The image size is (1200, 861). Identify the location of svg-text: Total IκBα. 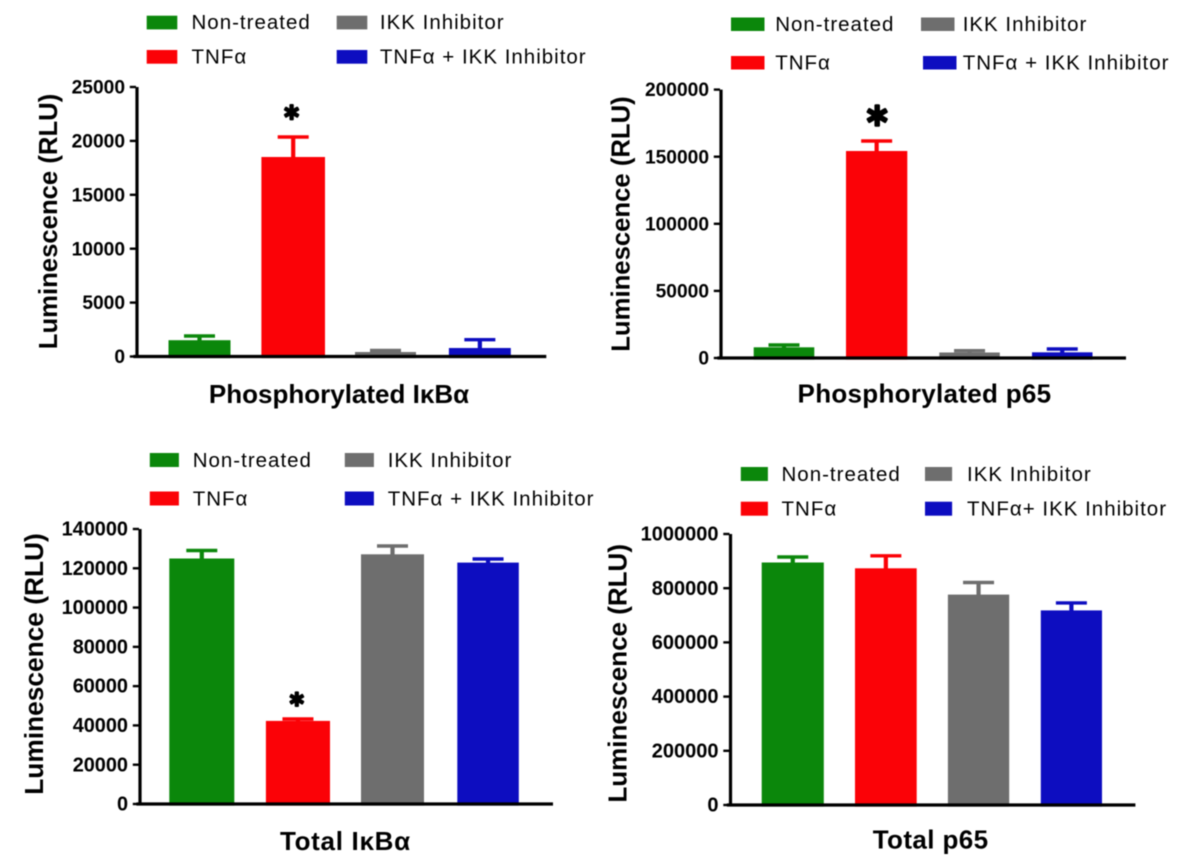
(345, 841).